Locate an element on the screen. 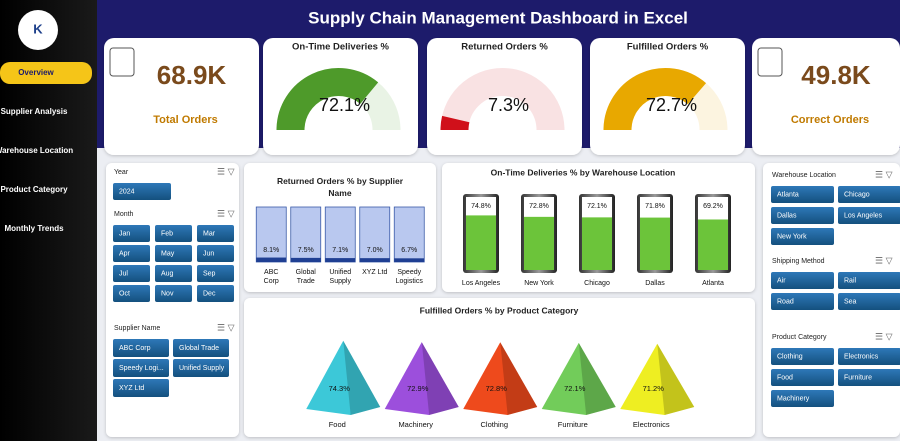 The height and width of the screenshot is (441, 900). slicer-item: Chicago is located at coordinates (857, 194).